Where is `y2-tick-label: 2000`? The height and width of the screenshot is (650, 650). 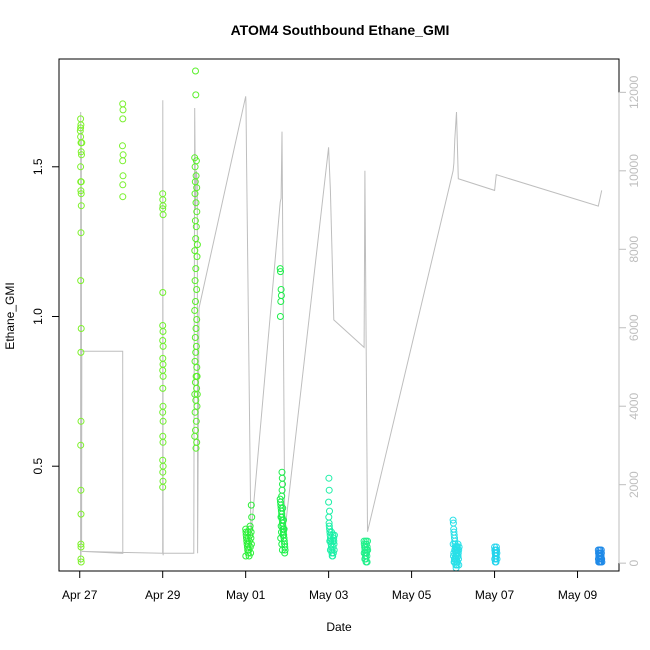
y2-tick-label: 2000 is located at coordinates (634, 484).